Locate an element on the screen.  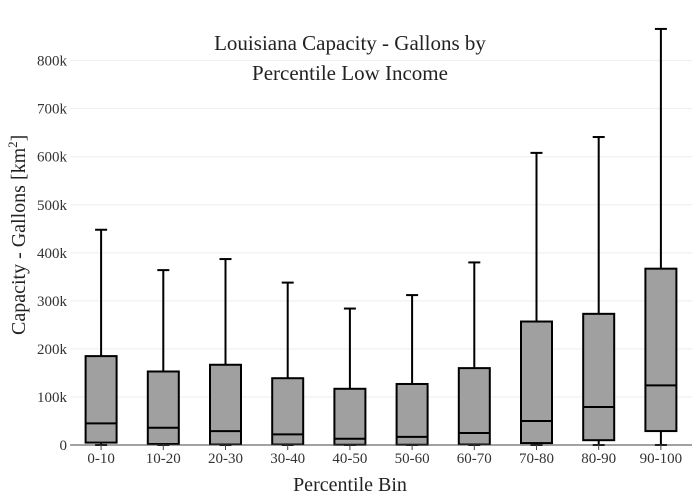
x-tick-label: 10-20 is located at coordinates (163, 459).